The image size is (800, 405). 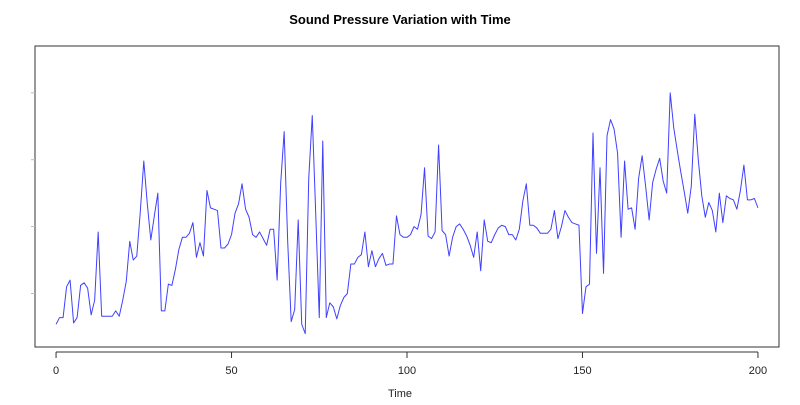 What do you see at coordinates (758, 371) in the screenshot?
I see `x-tick-label: 200` at bounding box center [758, 371].